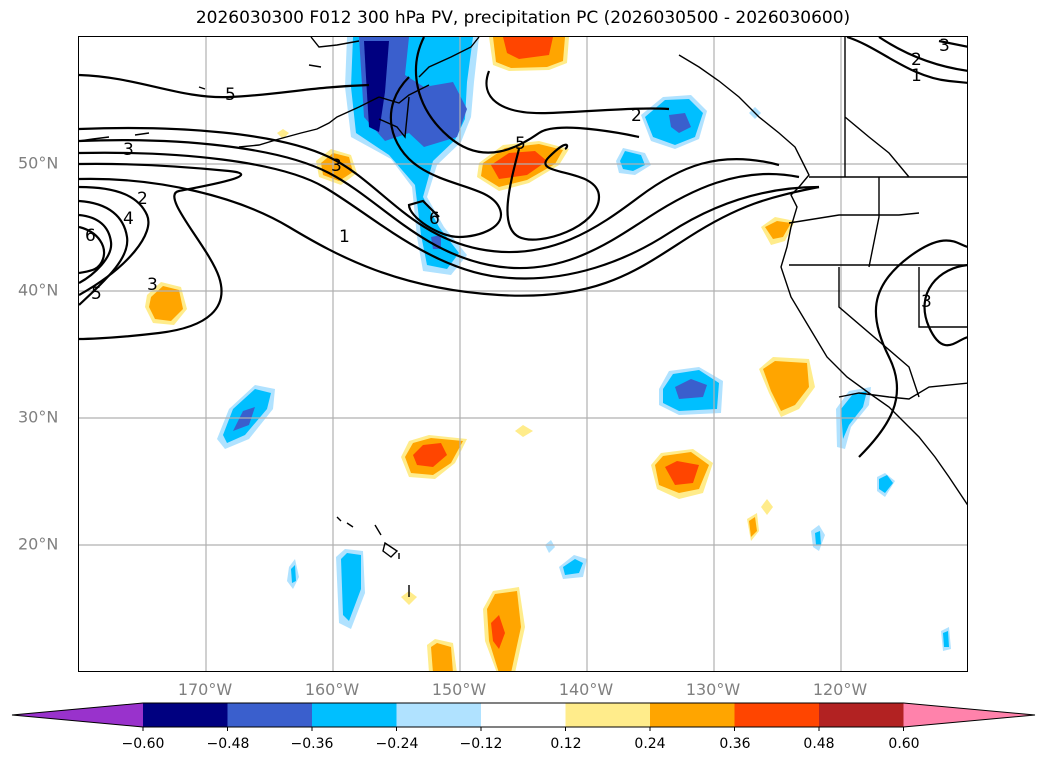 This screenshot has height=765, width=1047. I want to click on colorbar-extend-high, so click(969, 715).